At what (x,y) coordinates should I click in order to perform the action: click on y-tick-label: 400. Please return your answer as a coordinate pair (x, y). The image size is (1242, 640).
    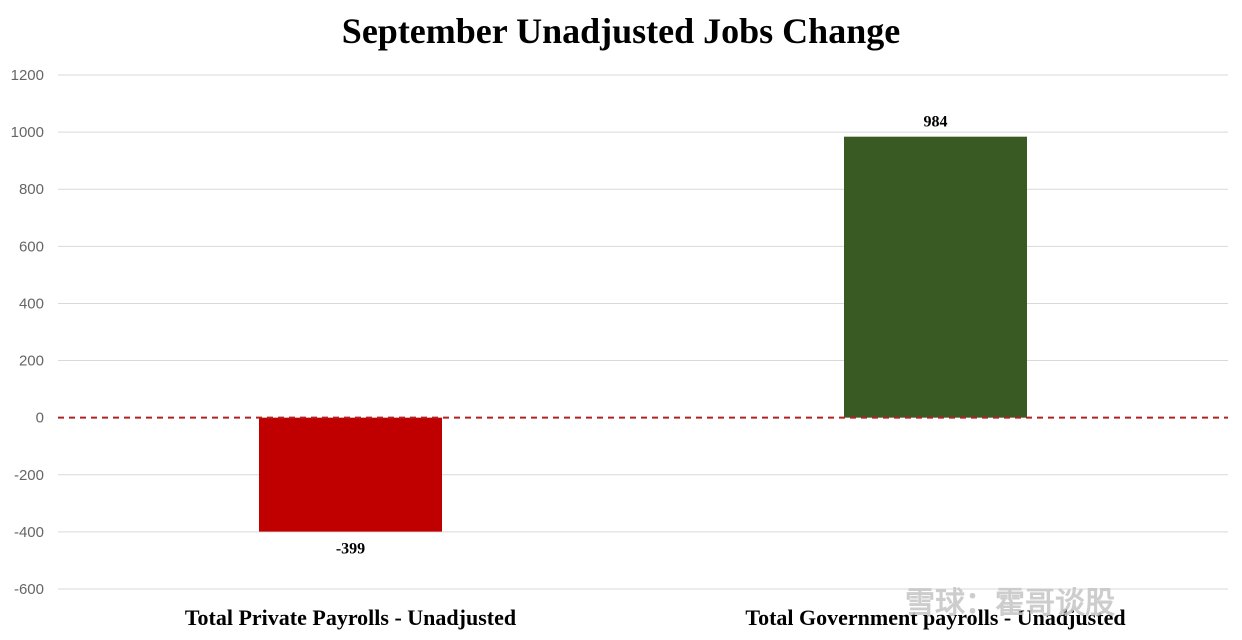
    Looking at the image, I should click on (31, 303).